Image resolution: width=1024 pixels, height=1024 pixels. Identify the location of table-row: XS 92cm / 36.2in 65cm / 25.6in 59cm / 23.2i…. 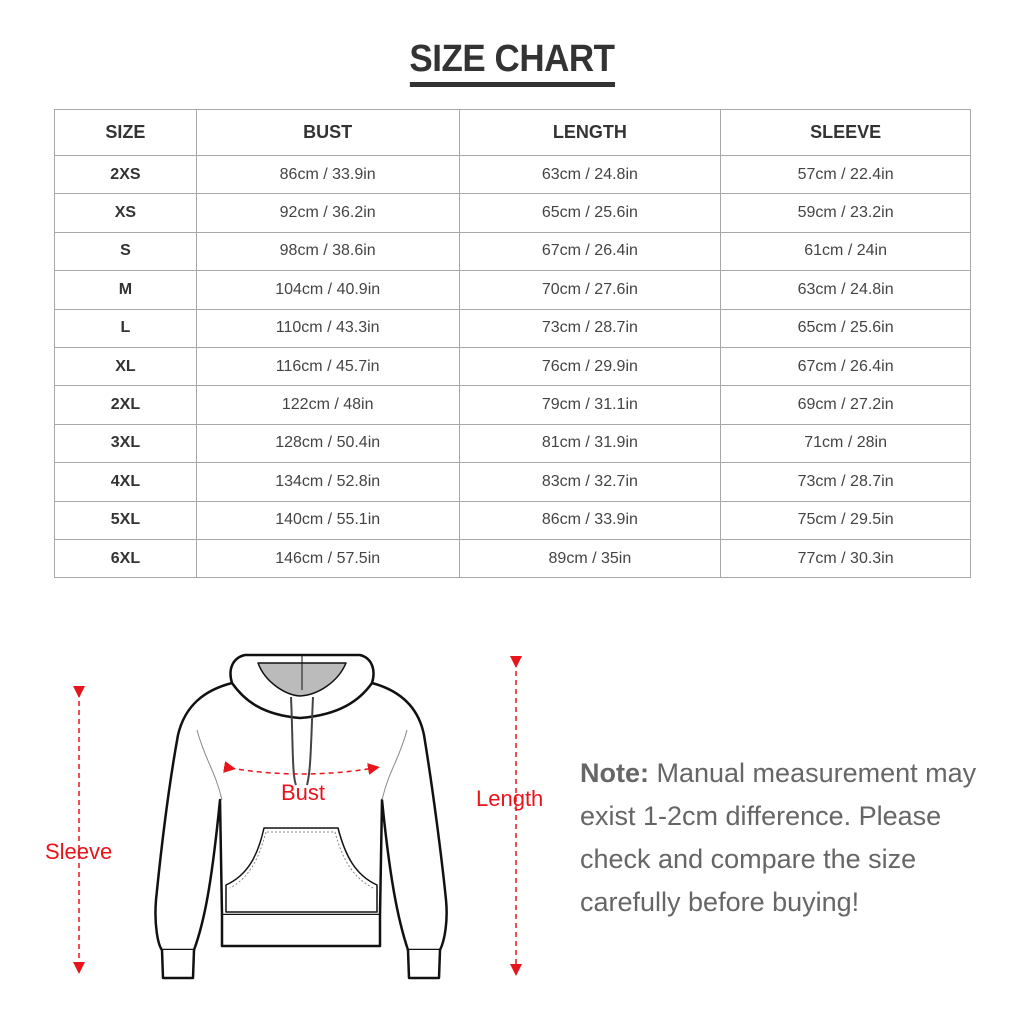
(512, 213).